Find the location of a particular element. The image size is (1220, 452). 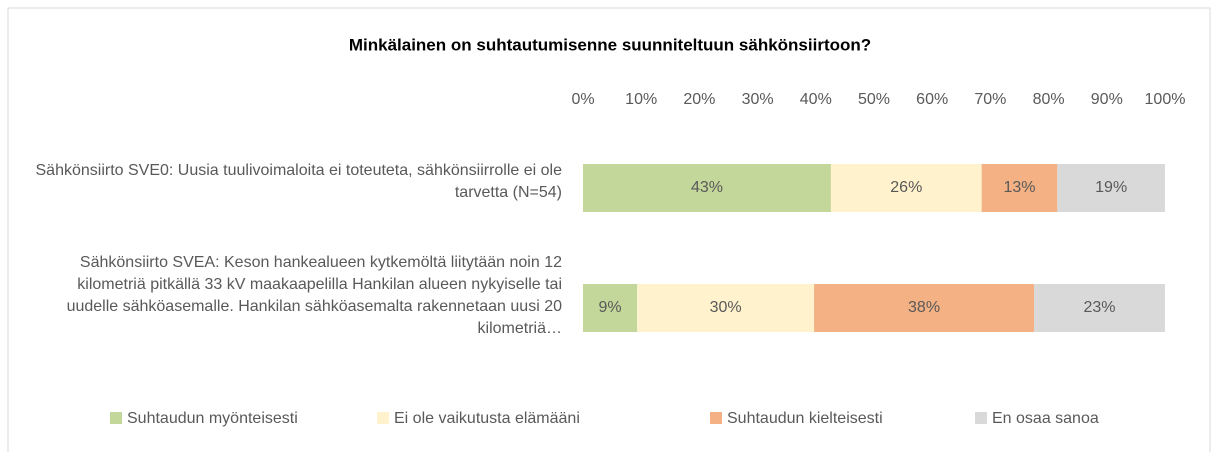

data-label: 30% is located at coordinates (726, 307).